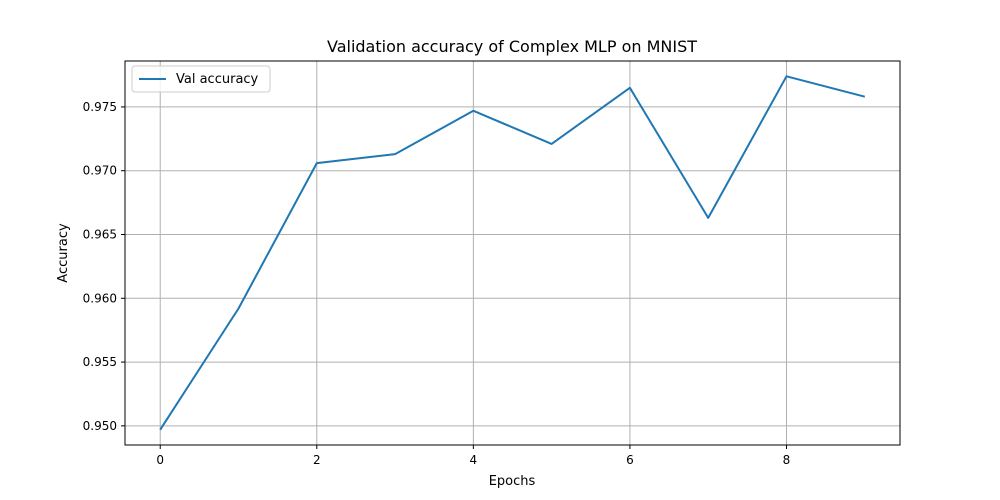 The image size is (1000, 500). Describe the element at coordinates (474, 460) in the screenshot. I see `x-tick-label: 4` at that location.